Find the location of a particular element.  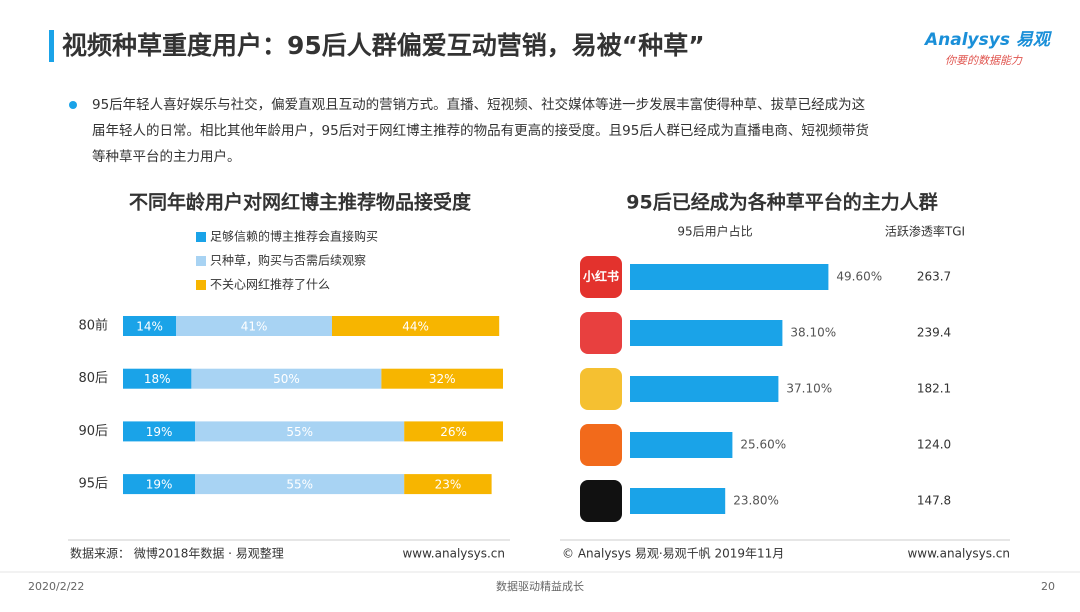

bullet-dot is located at coordinates (73, 105).